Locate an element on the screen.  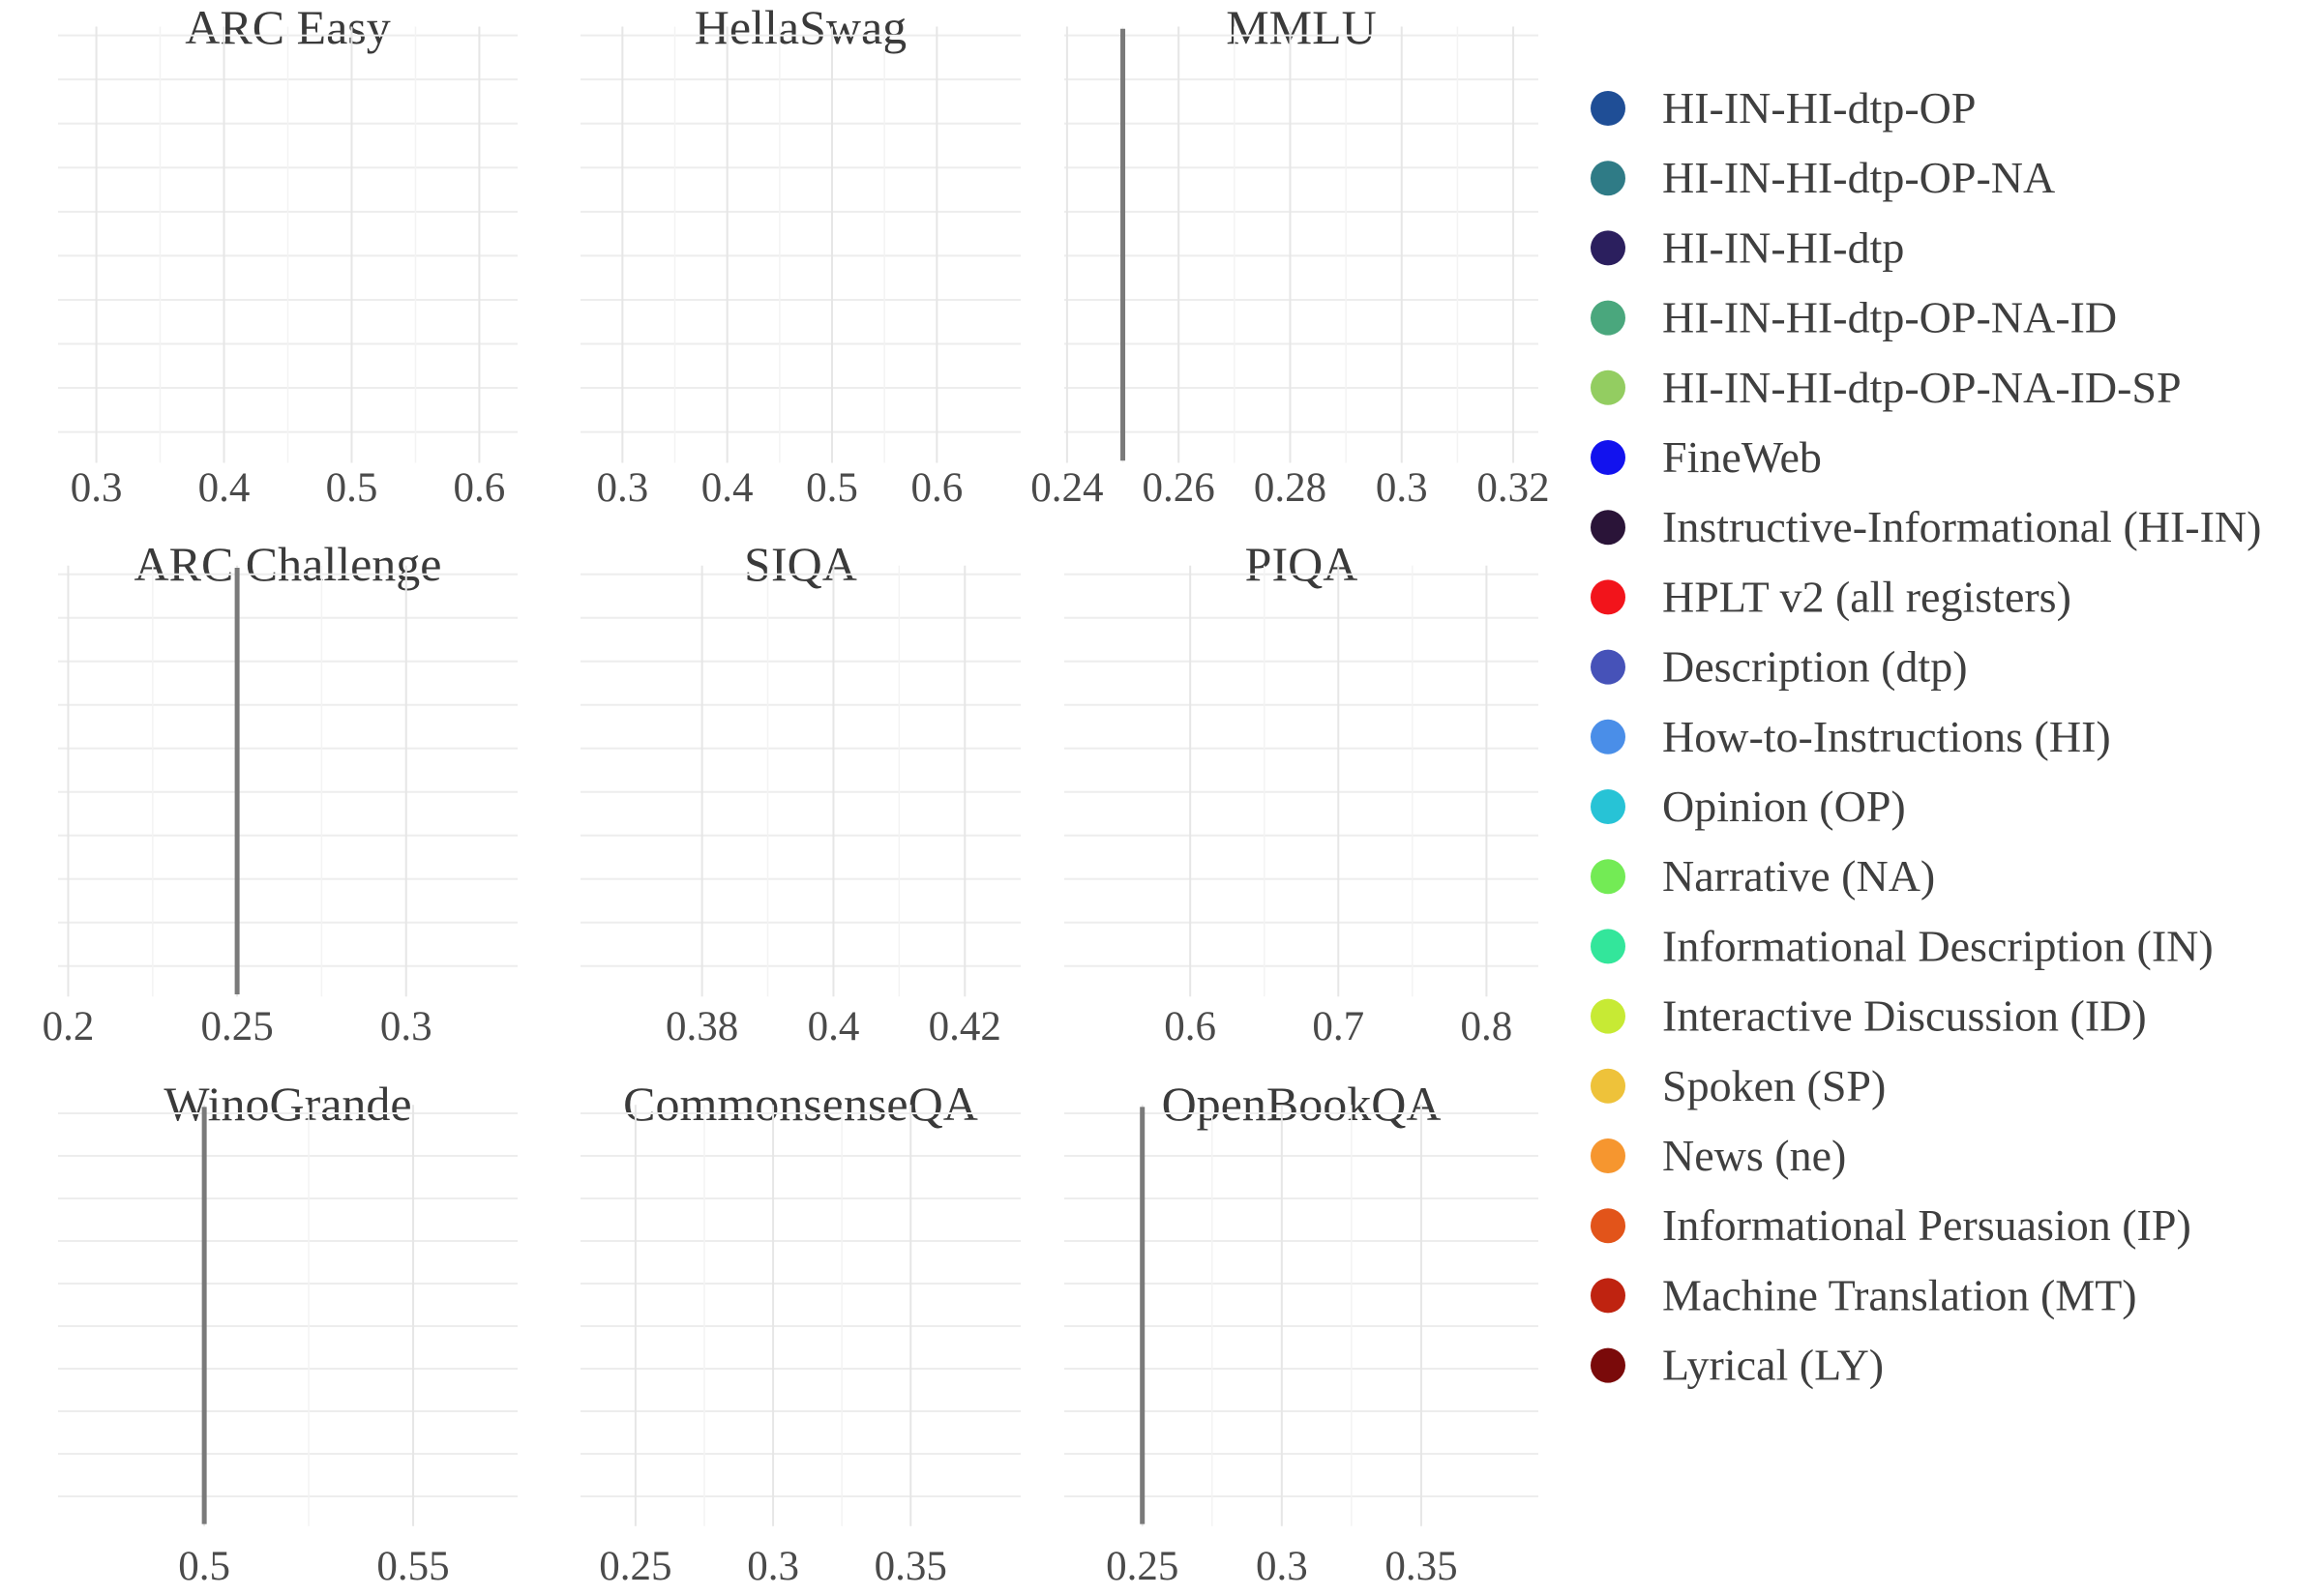
legend-label: Opinion (OP) is located at coordinates (1784, 806).